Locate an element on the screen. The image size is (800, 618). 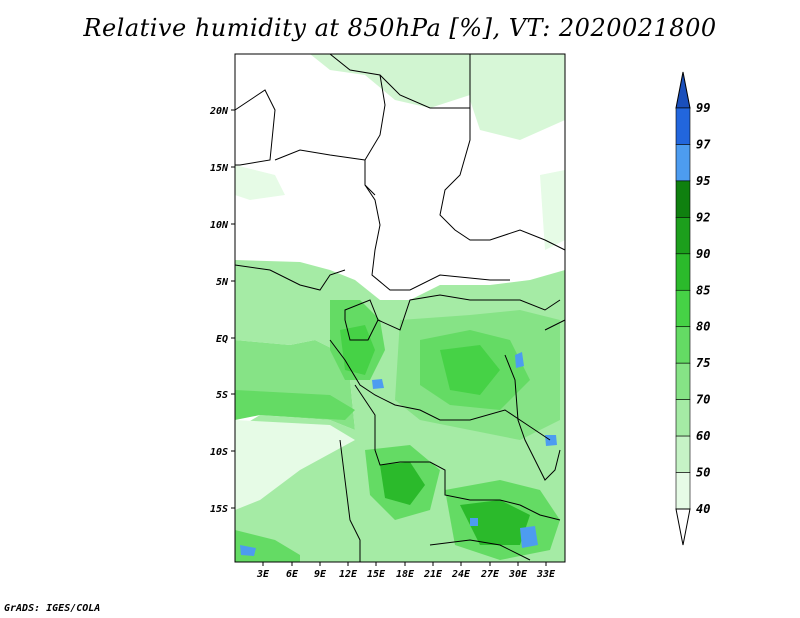
colorbar-top-arrow is located at coordinates (683, 90).